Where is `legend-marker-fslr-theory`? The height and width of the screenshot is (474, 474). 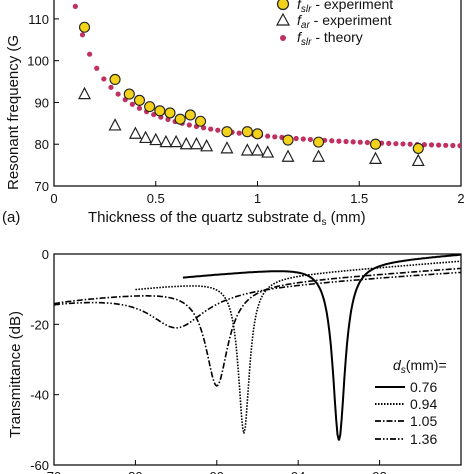
legend-marker-fslr-theory is located at coordinates (283, 38).